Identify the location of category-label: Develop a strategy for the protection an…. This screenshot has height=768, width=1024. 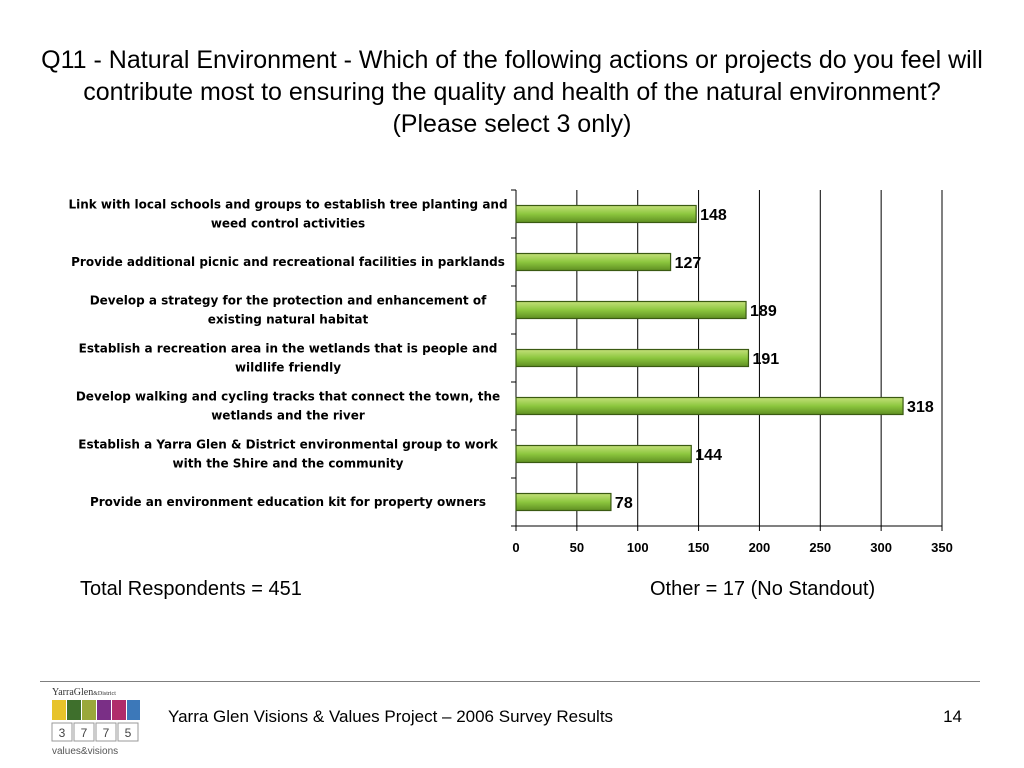
(288, 301).